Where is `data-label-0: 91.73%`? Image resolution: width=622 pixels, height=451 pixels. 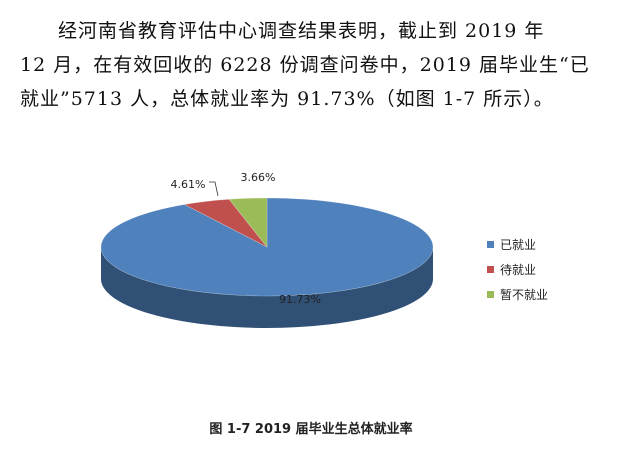
data-label-0: 91.73% is located at coordinates (300, 299).